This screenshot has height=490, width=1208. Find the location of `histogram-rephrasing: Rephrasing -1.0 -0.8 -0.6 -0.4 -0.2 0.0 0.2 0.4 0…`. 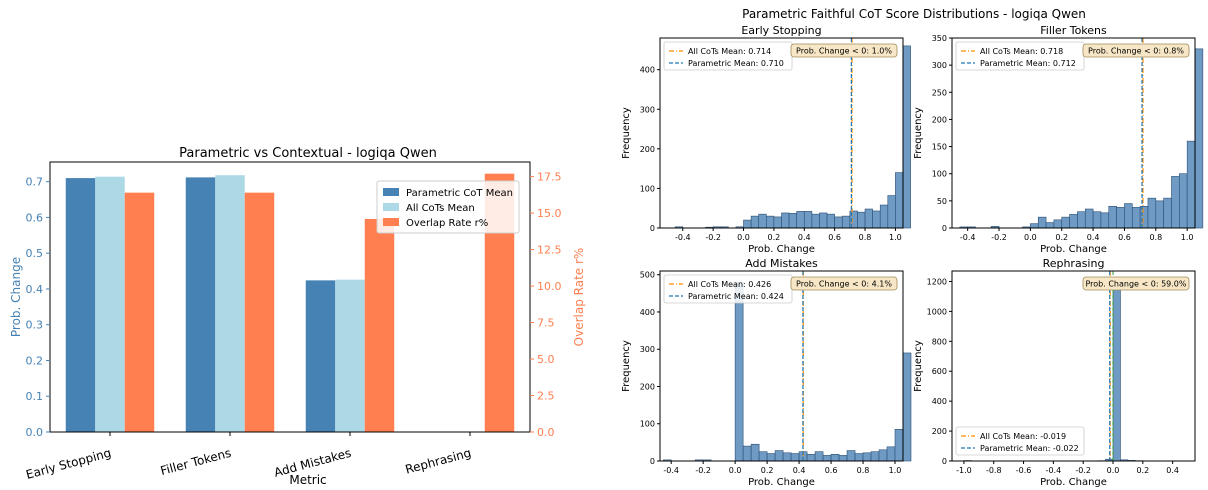

histogram-rephrasing: Rephrasing -1.0 -0.8 -0.6 -0.4 -0.2 0.0 0.2 0.4 0… is located at coordinates (1054, 372).